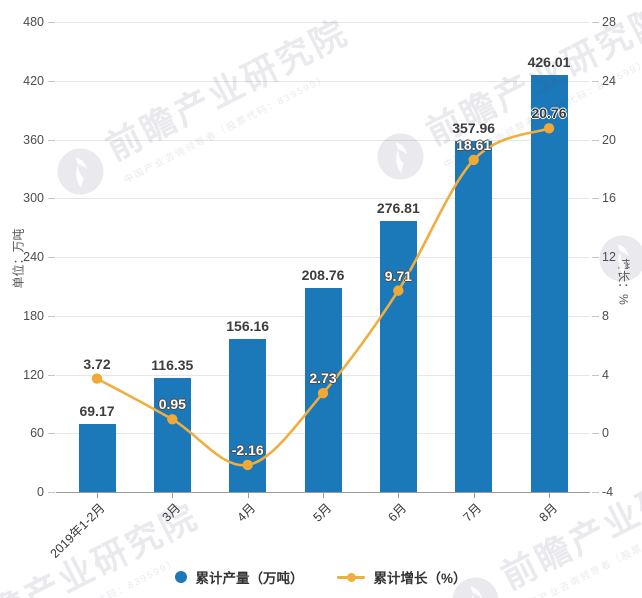 The image size is (642, 598). I want to click on legend-label-growth: 累计增长（%）, so click(420, 578).